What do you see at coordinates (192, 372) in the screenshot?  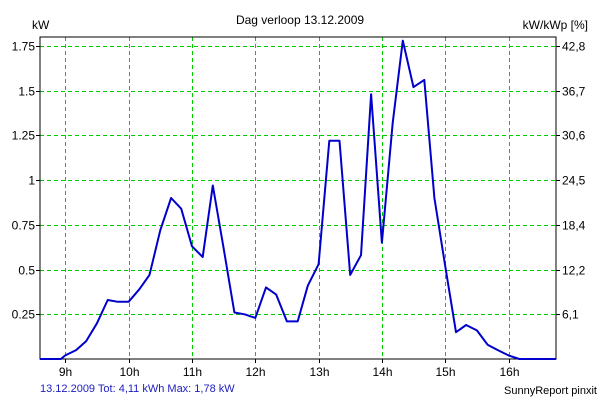 I see `x-tick-label: 11h` at bounding box center [192, 372].